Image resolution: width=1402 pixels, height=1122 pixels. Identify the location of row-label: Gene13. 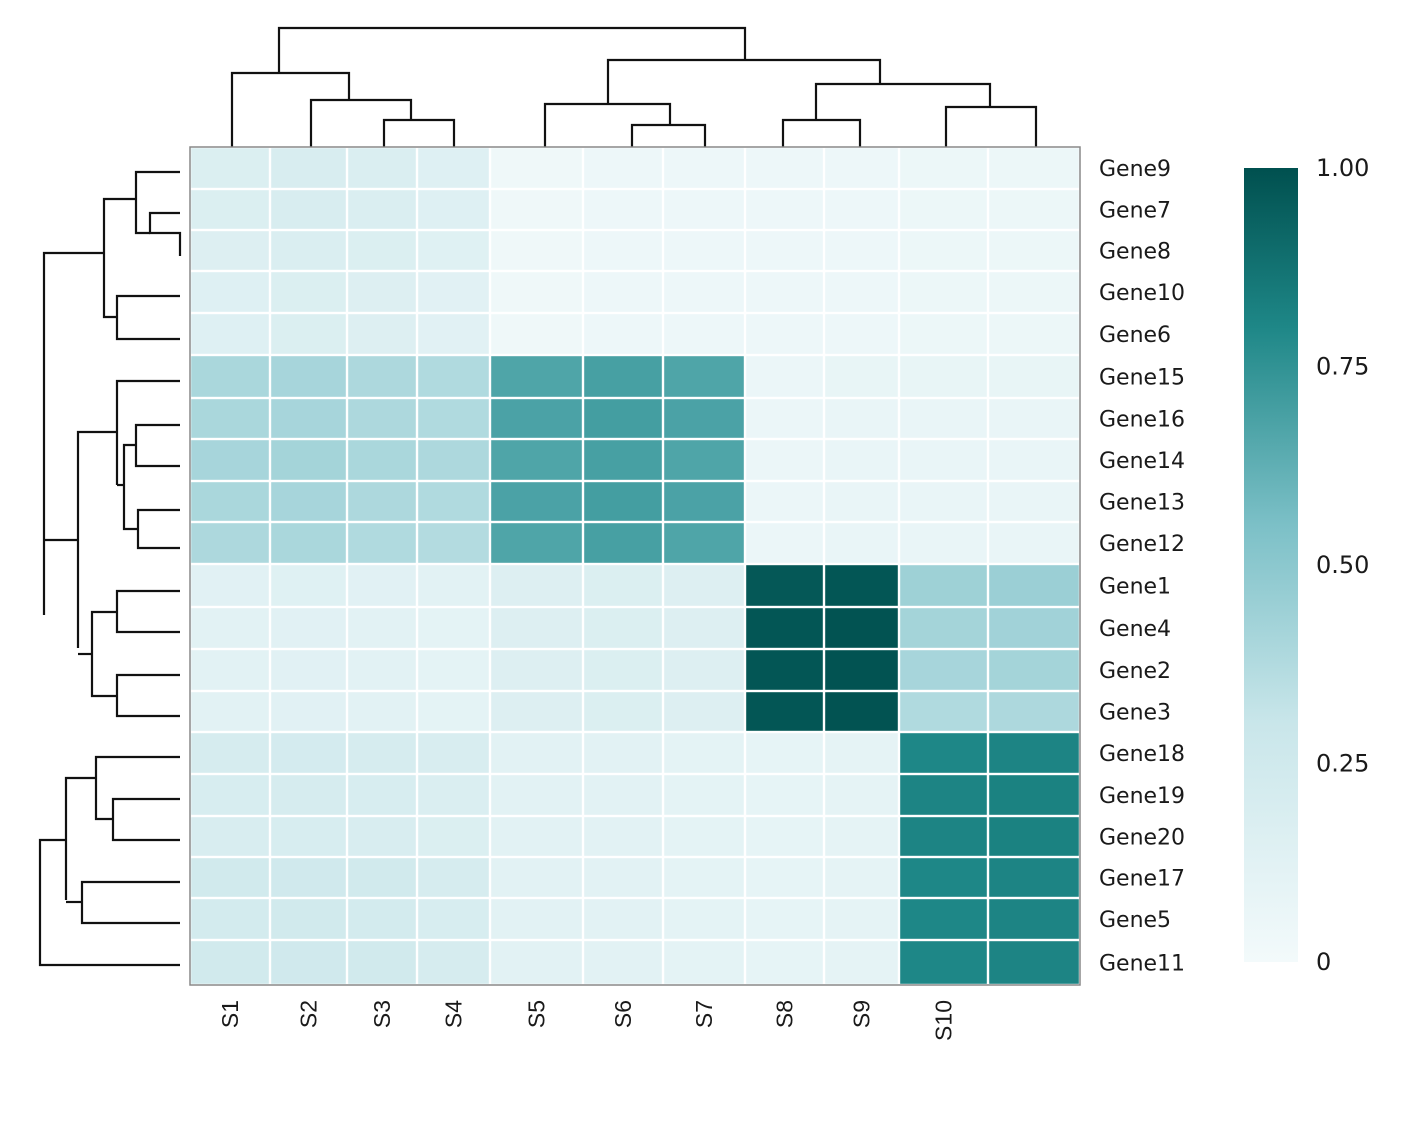
(1142, 503).